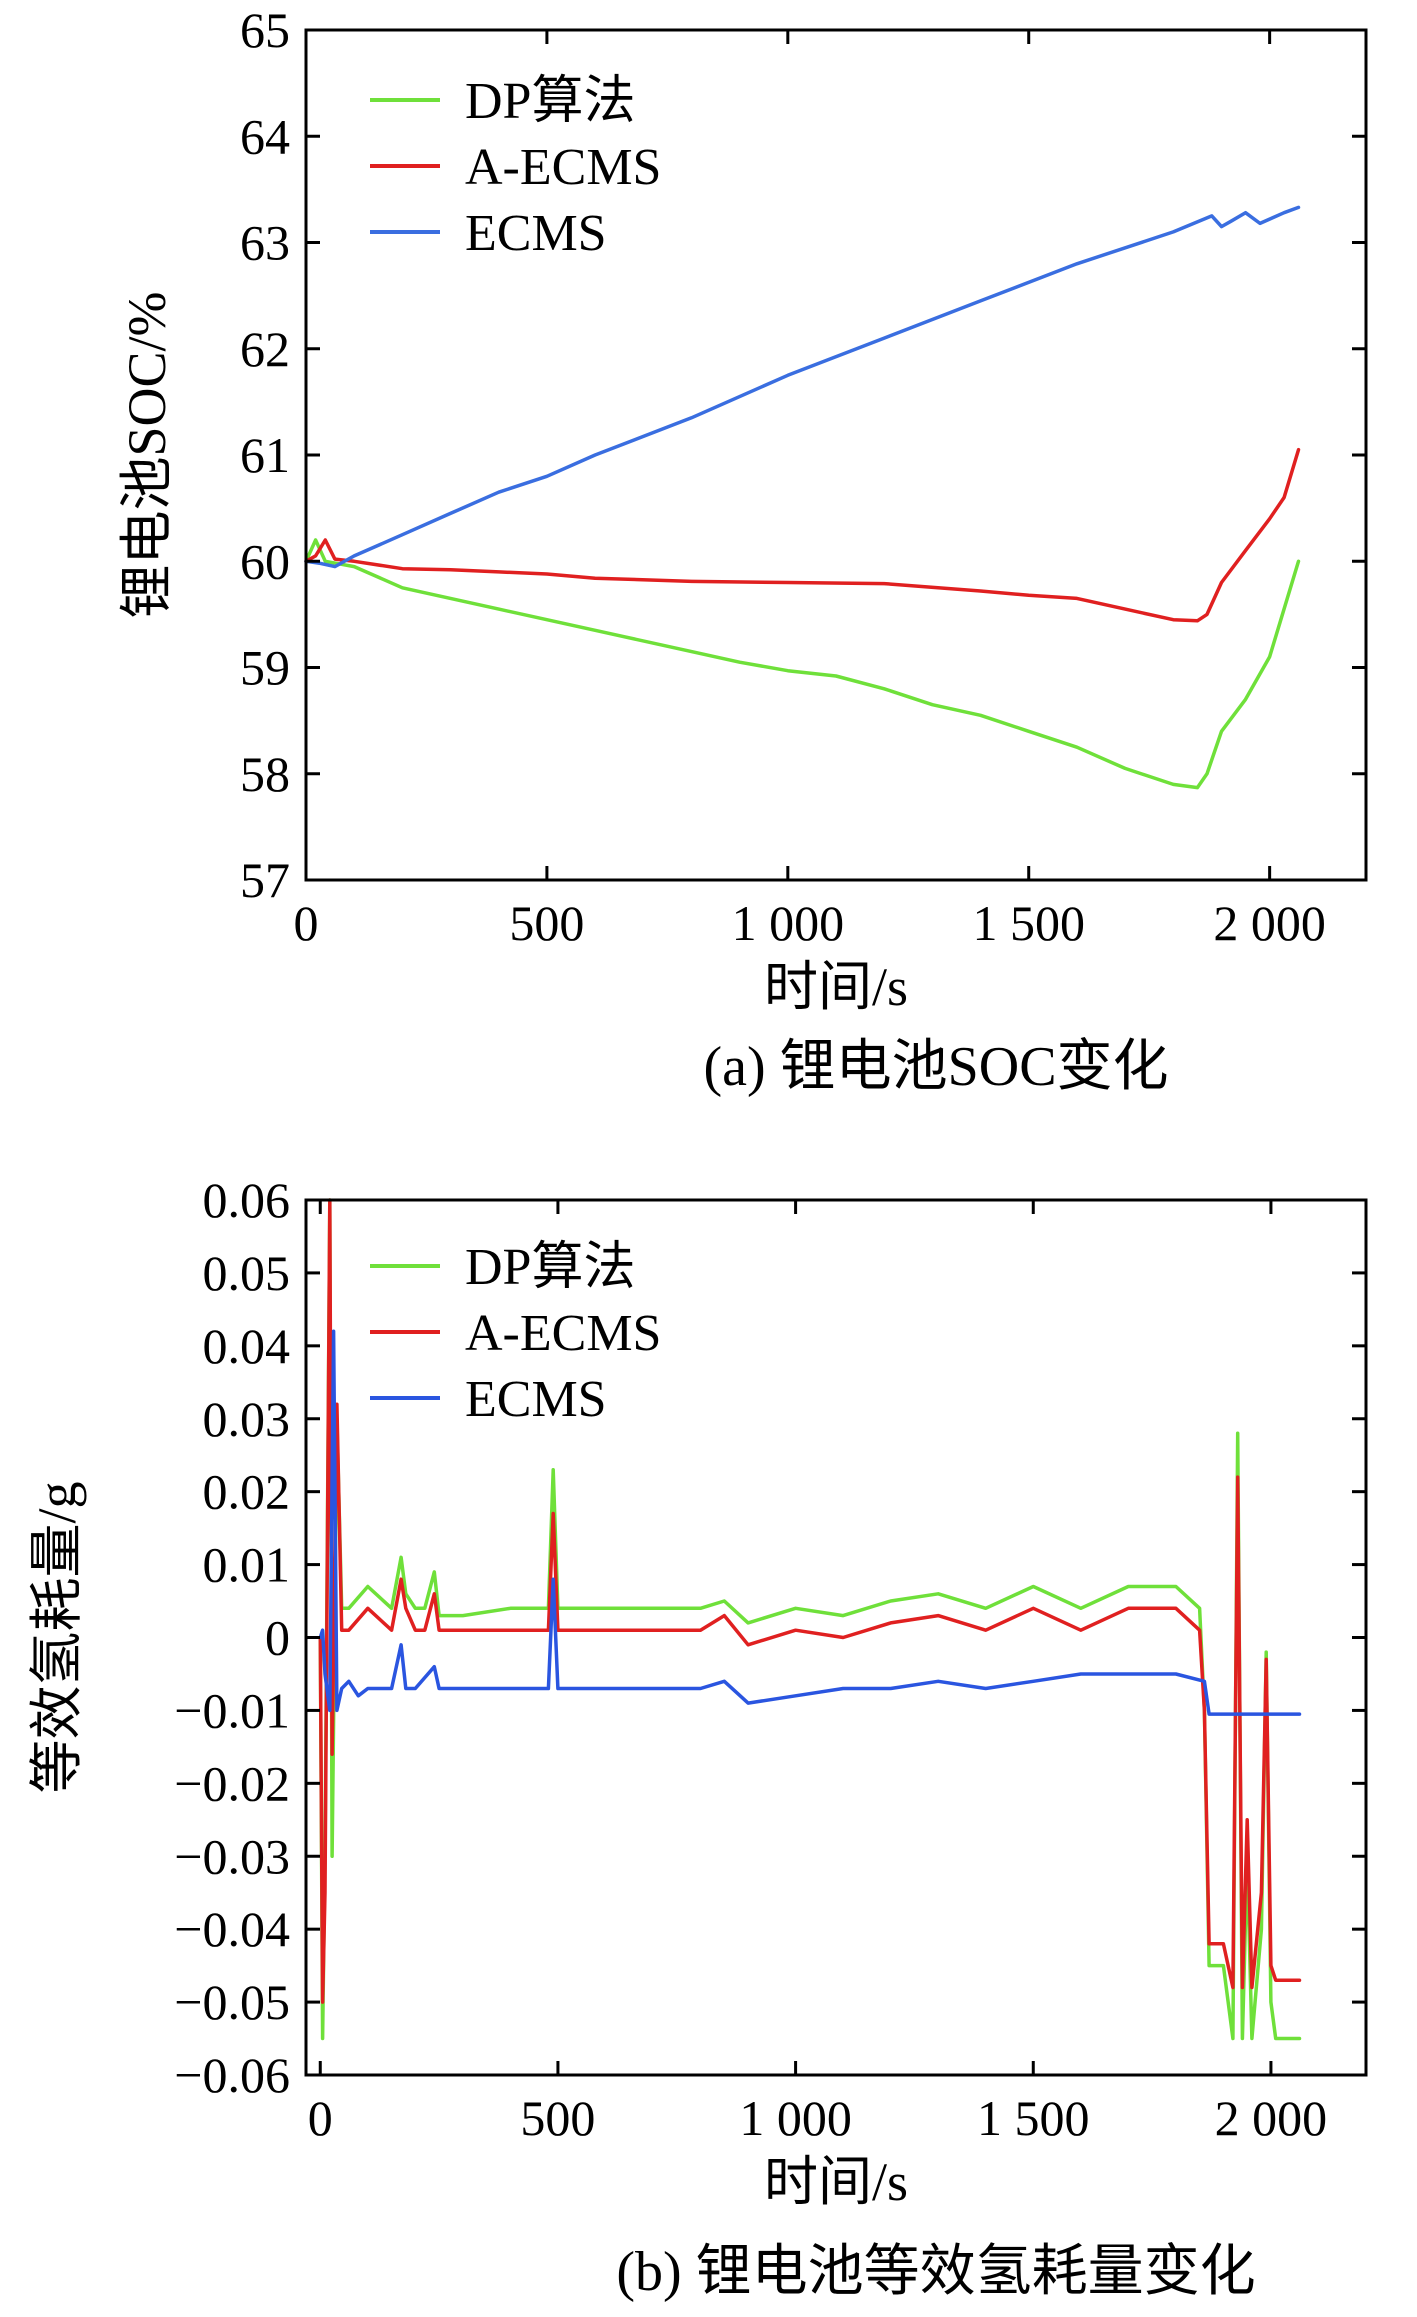  Describe the element at coordinates (232, 2075) in the screenshot. I see `y-tick-label: −0.06` at that location.